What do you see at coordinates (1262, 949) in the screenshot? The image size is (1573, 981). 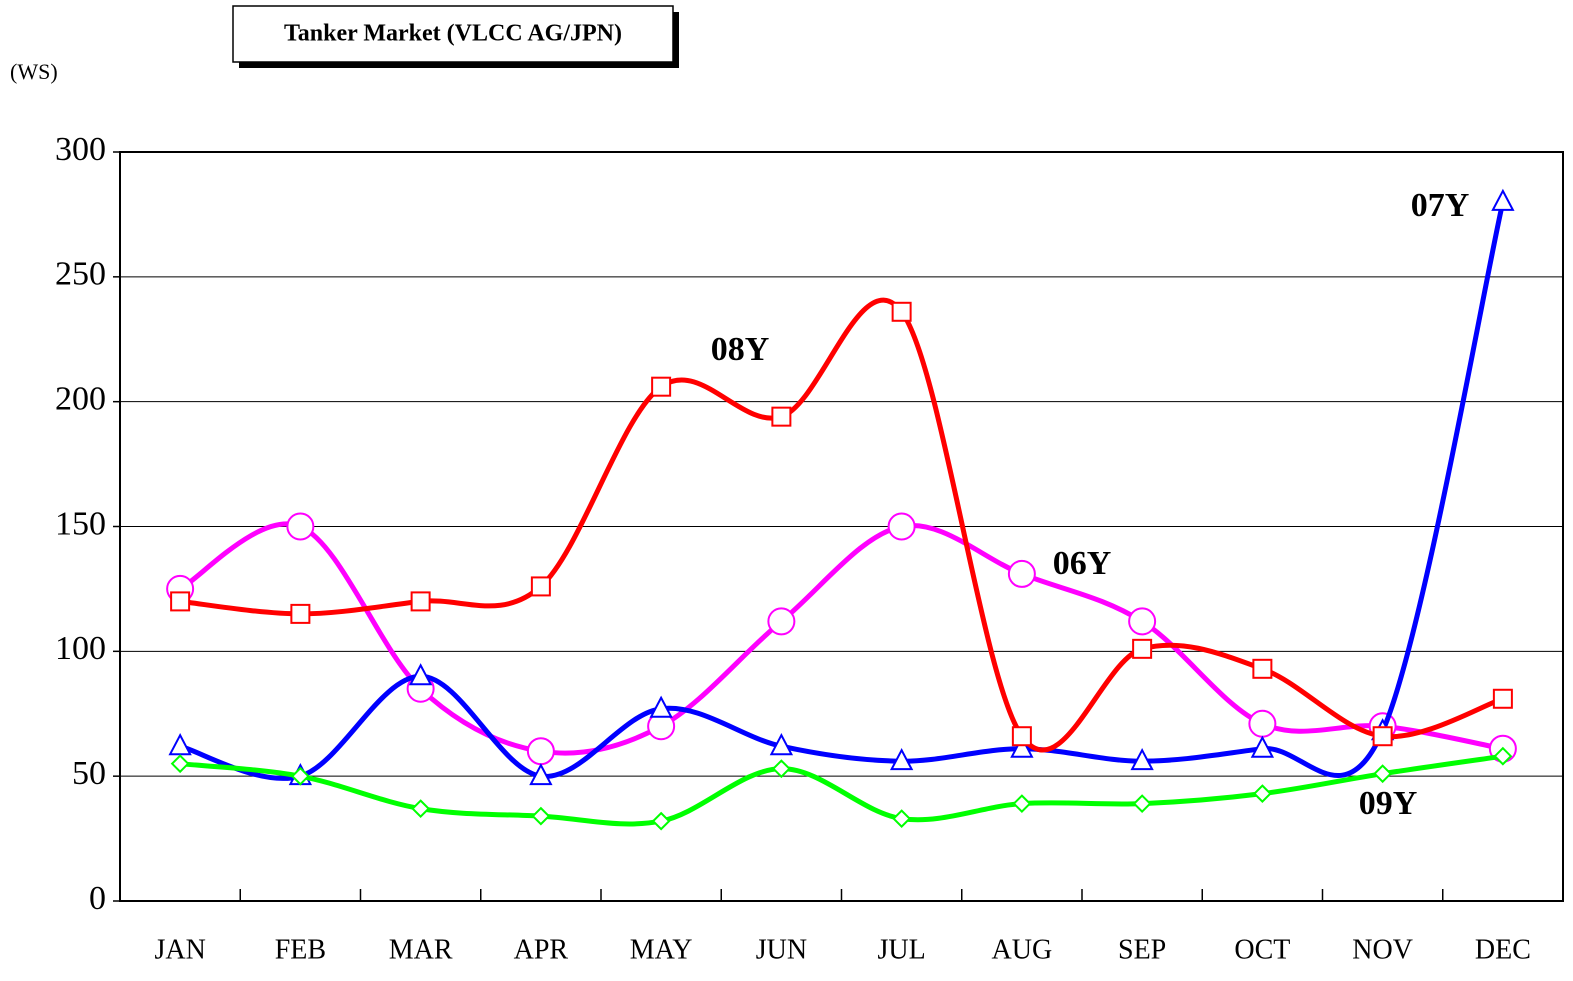 I see `x-tick-label: OCT` at bounding box center [1262, 949].